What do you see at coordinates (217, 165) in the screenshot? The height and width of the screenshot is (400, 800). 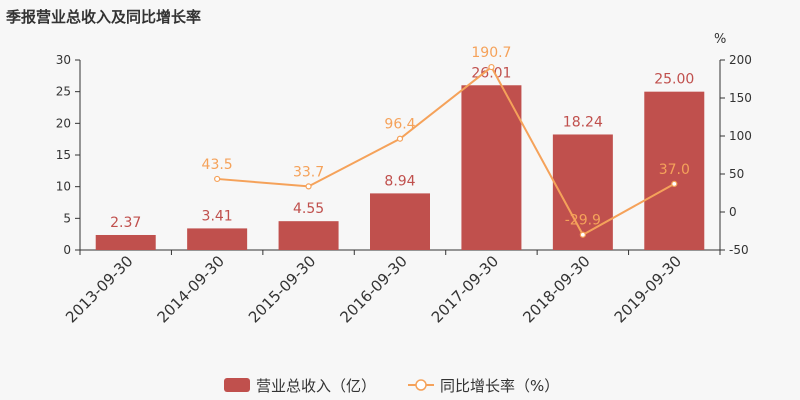 I see `line-data-label: 43.5` at bounding box center [217, 165].